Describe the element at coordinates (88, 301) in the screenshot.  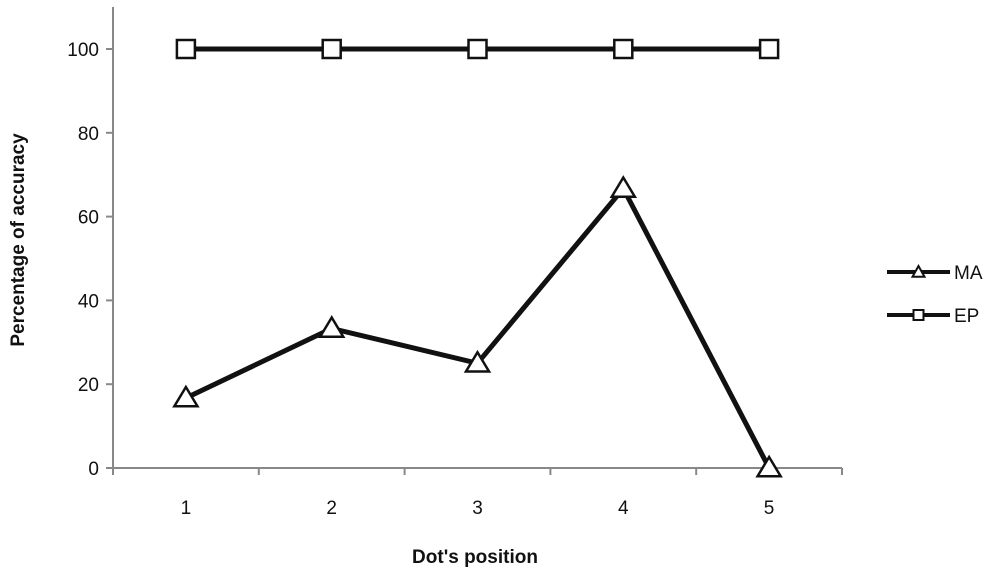
I see `y-tick-label: 40` at that location.